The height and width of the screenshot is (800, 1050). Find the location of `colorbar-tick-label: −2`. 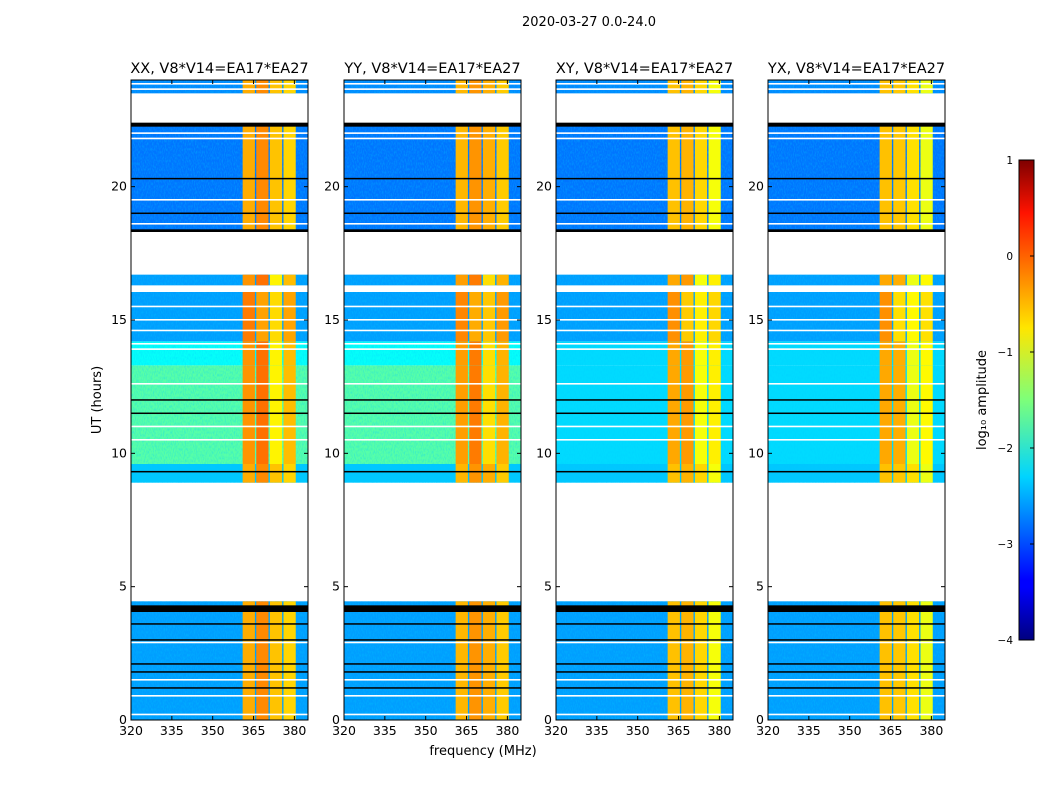

colorbar-tick-label: −2 is located at coordinates (1005, 449).